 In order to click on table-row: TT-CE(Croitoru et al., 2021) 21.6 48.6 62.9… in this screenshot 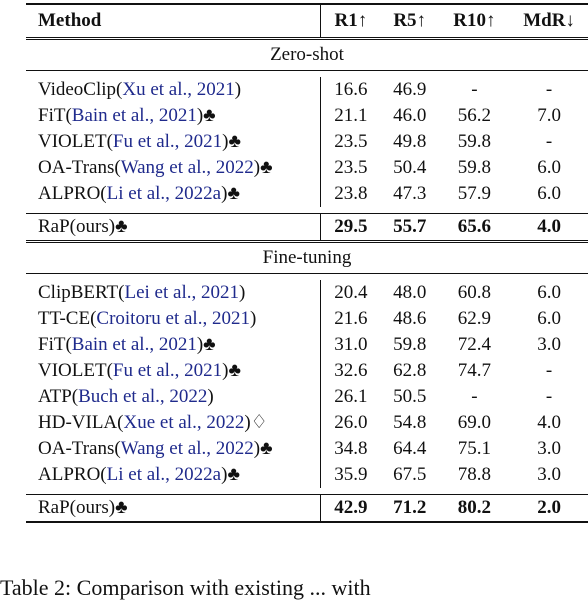, I will do `click(307, 319)`.